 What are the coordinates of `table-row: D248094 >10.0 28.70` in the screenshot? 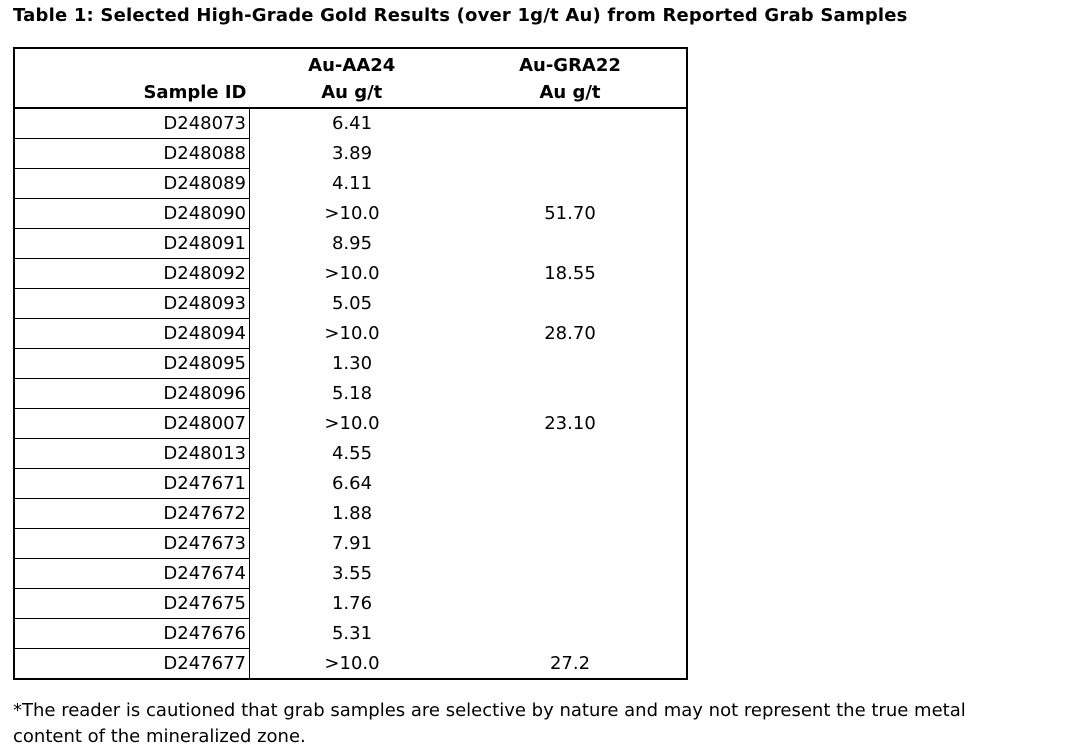 It's located at (350, 333).